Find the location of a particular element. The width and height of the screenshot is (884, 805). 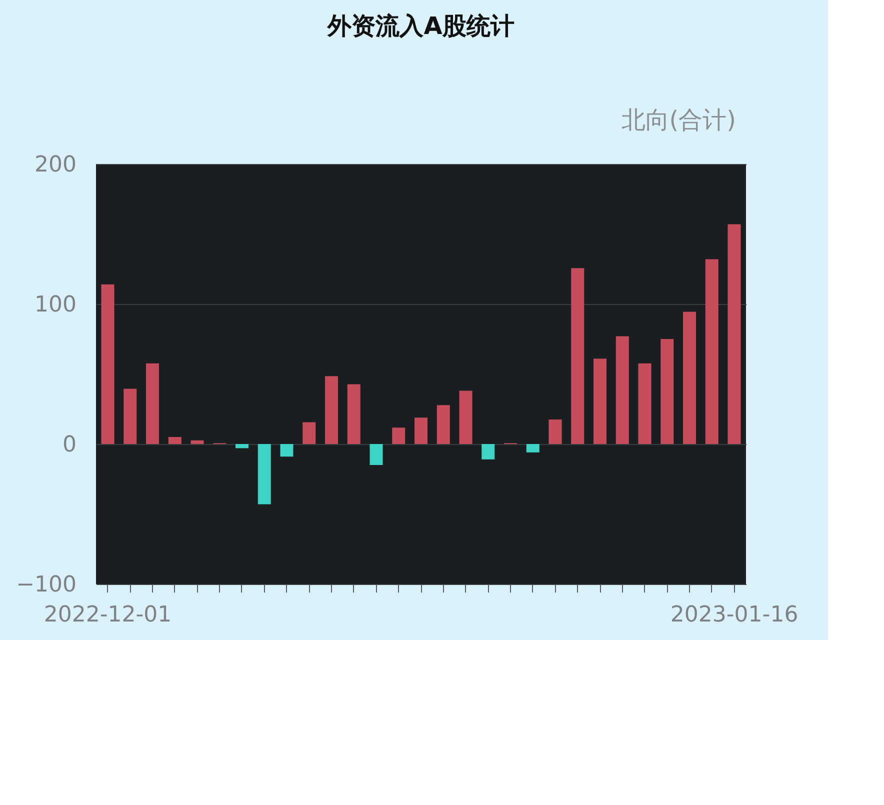

y-tick-label: 100 is located at coordinates (55, 305).